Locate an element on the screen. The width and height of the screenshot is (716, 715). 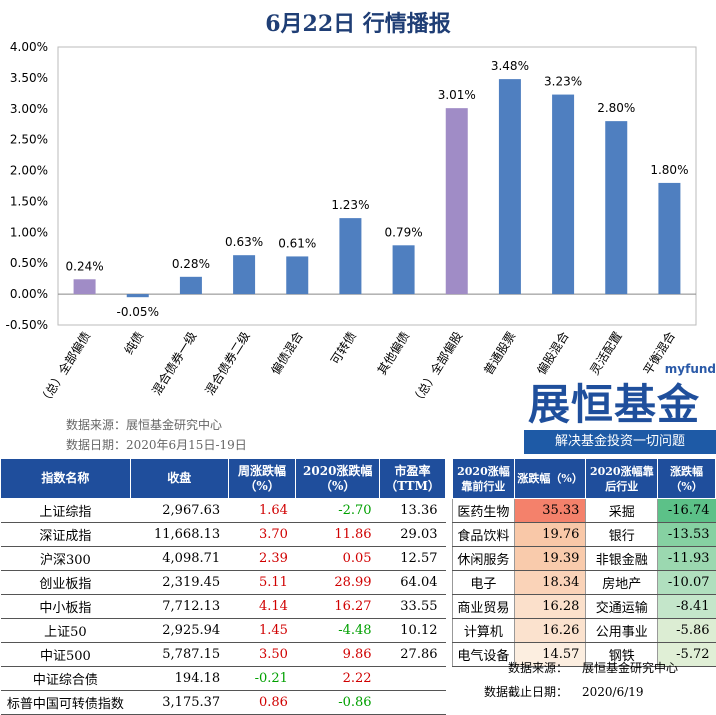
index-name: 中证500 is located at coordinates (65, 654).